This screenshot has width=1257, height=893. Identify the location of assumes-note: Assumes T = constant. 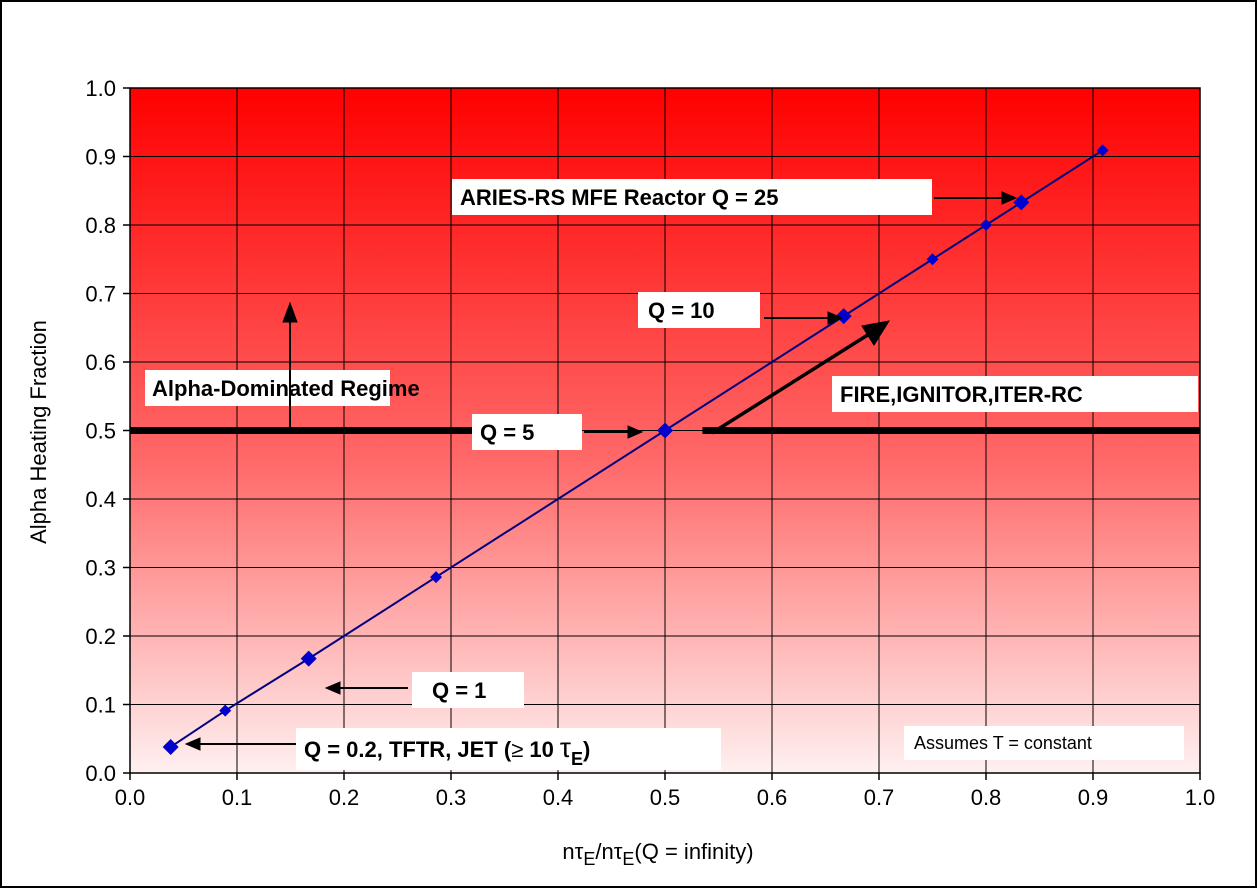
(1003, 743).